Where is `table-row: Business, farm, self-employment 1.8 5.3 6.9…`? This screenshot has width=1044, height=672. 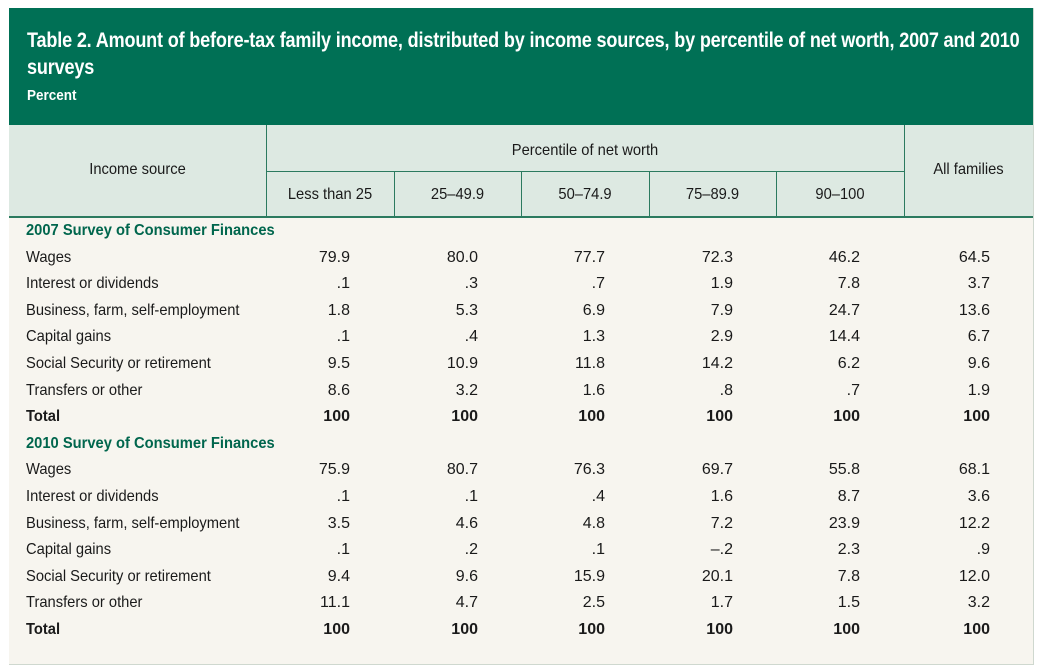
table-row: Business, farm, self-employment 1.8 5.3 6.9… is located at coordinates (521, 315).